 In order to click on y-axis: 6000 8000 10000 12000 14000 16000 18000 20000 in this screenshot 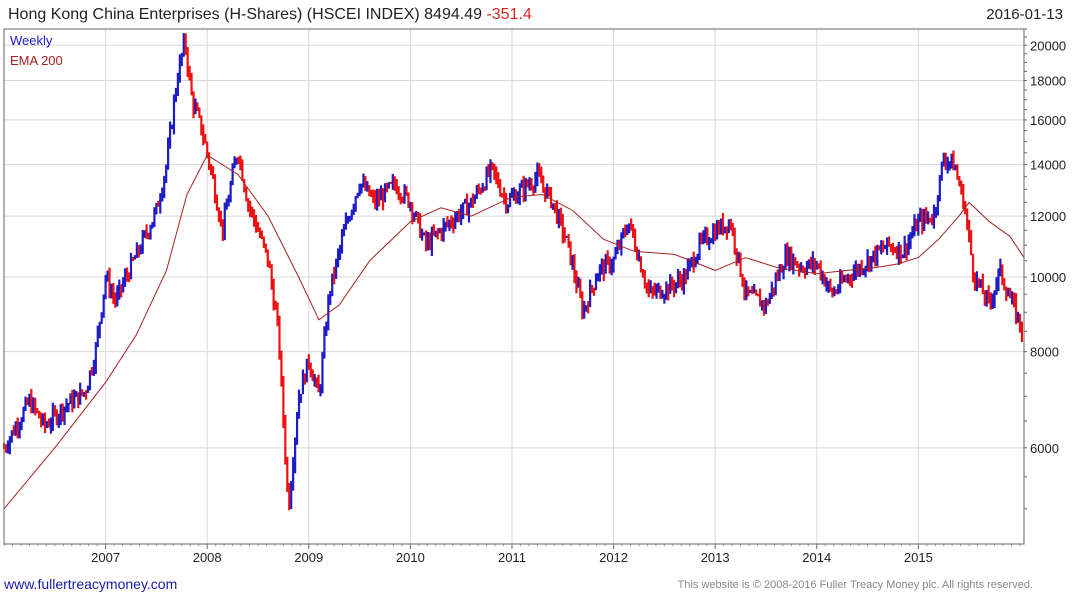, I will do `click(1045, 269)`.